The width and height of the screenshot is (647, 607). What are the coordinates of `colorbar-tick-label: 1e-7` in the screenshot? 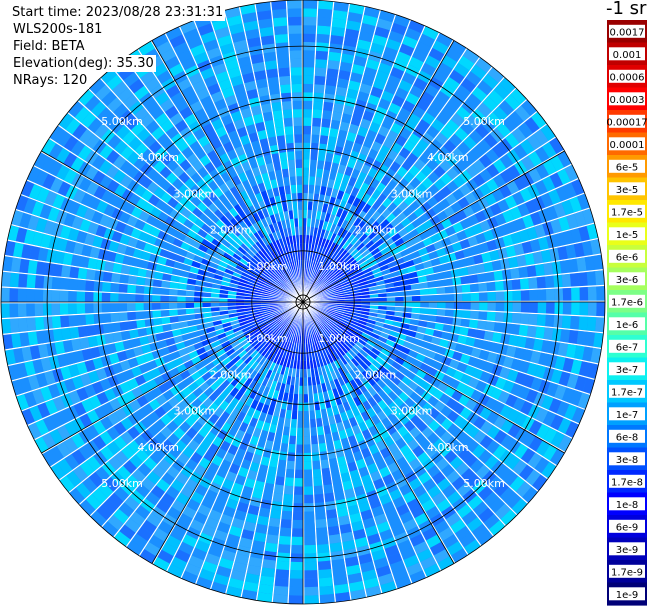 It's located at (627, 415).